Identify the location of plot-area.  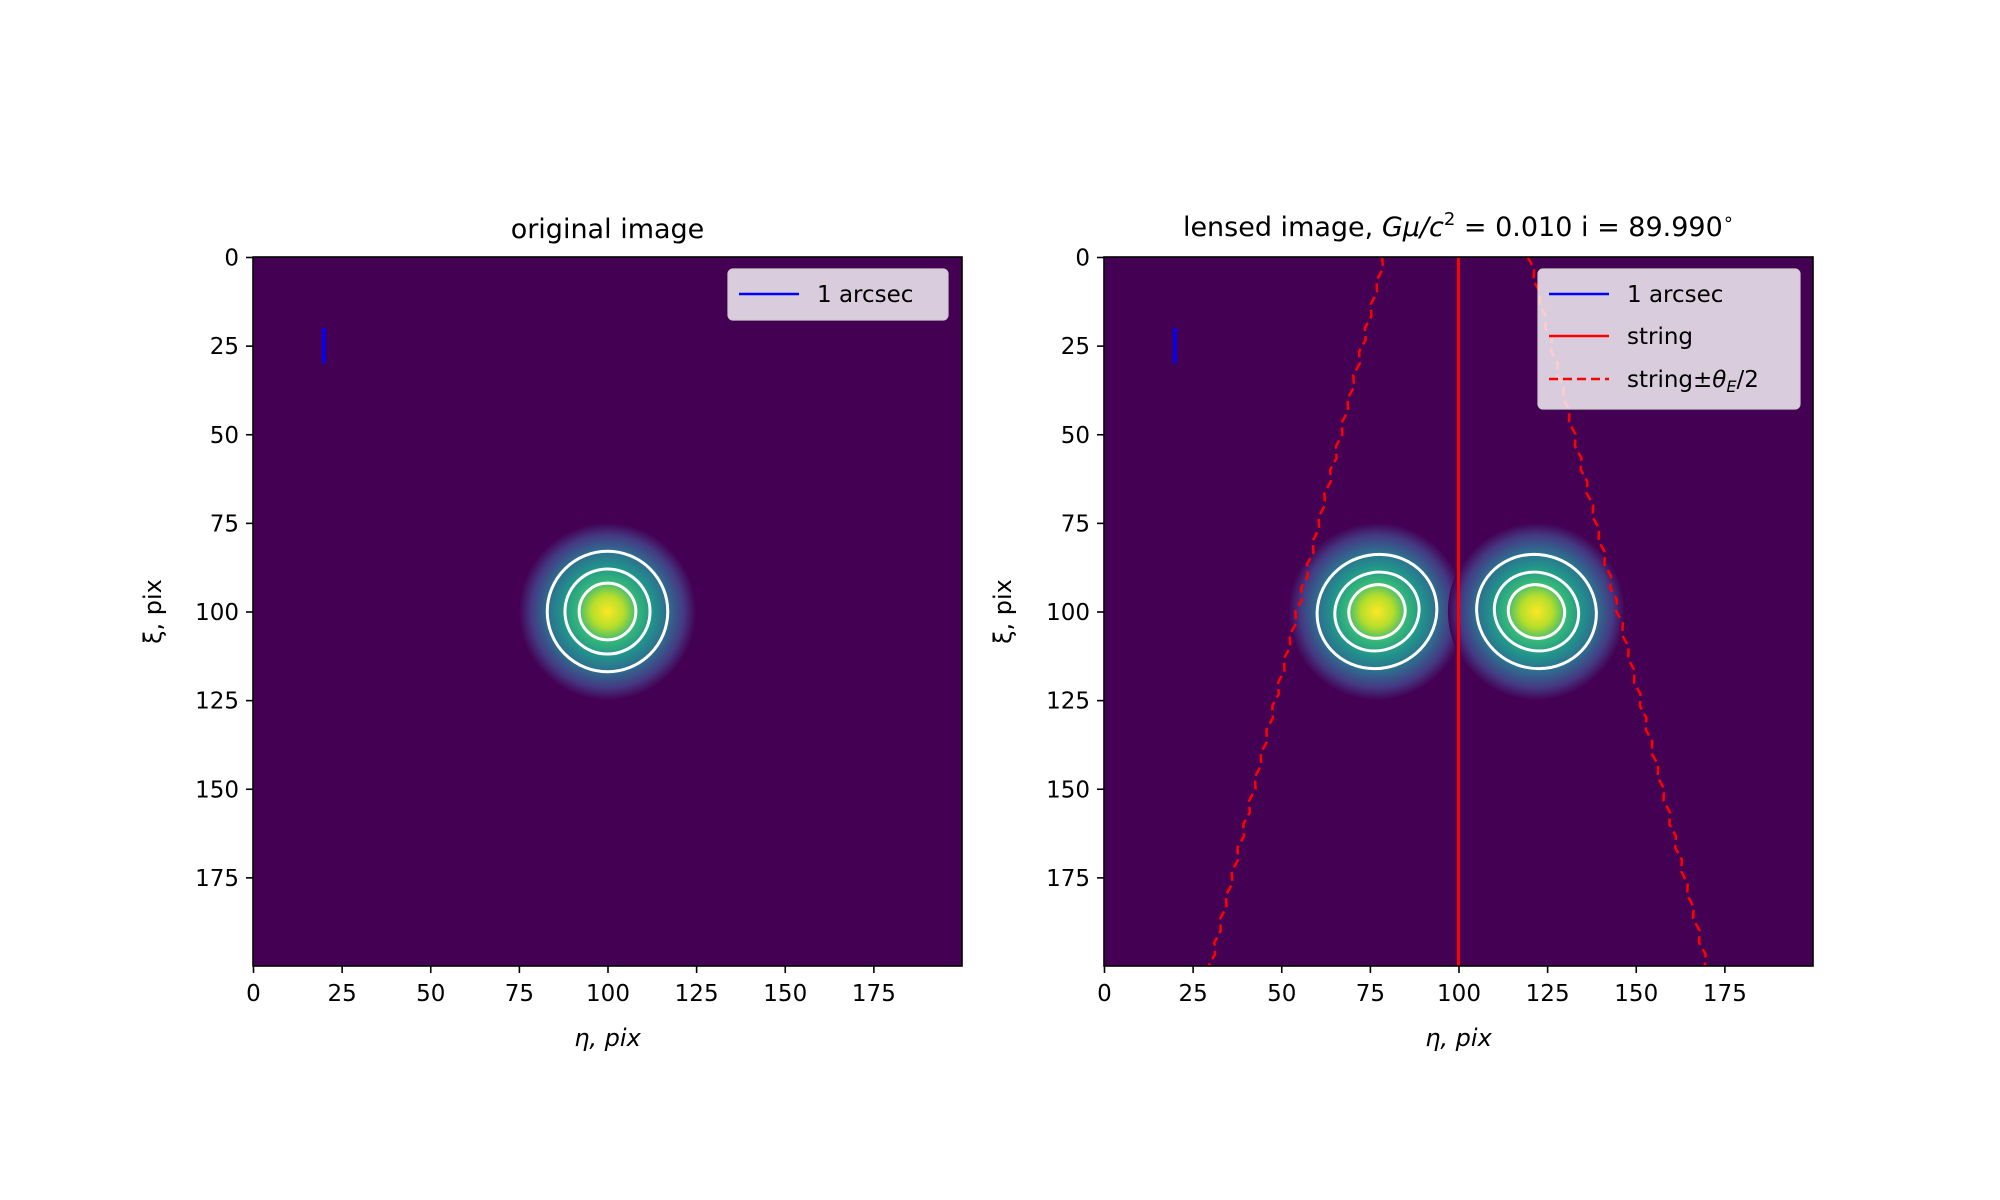
(509, 514).